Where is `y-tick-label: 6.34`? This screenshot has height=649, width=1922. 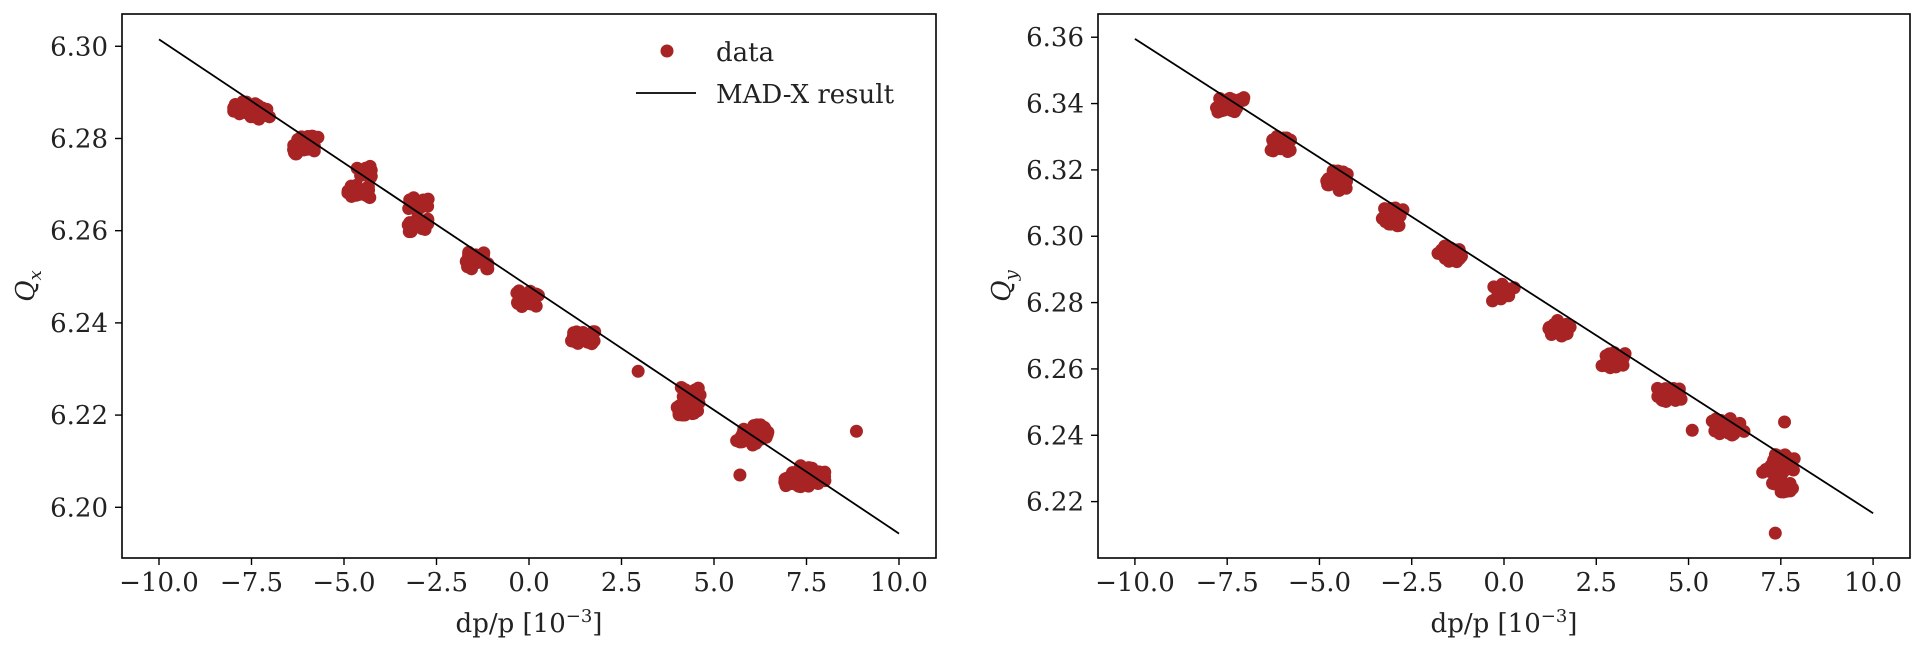
y-tick-label: 6.34 is located at coordinates (1055, 105).